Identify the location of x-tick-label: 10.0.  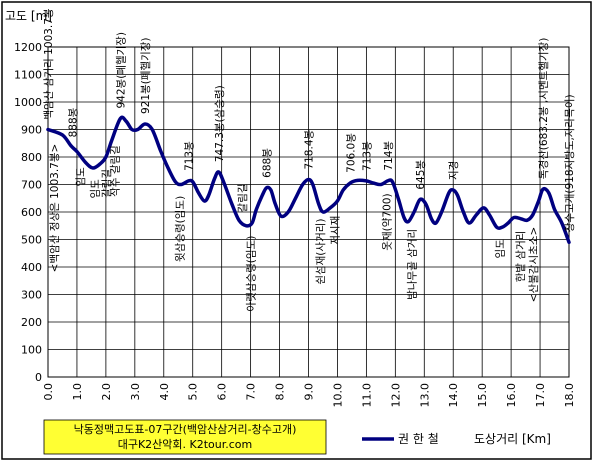
(337, 395).